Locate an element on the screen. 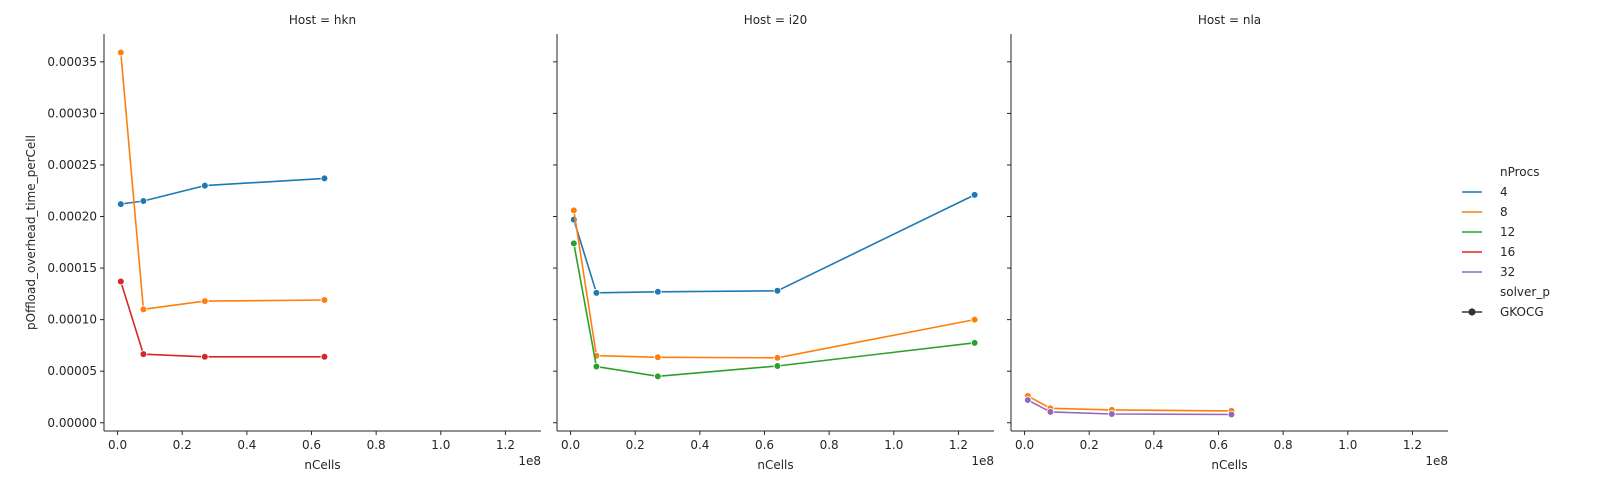 This screenshot has width=1607, height=500. facet-title: Host = hkn is located at coordinates (322, 20).